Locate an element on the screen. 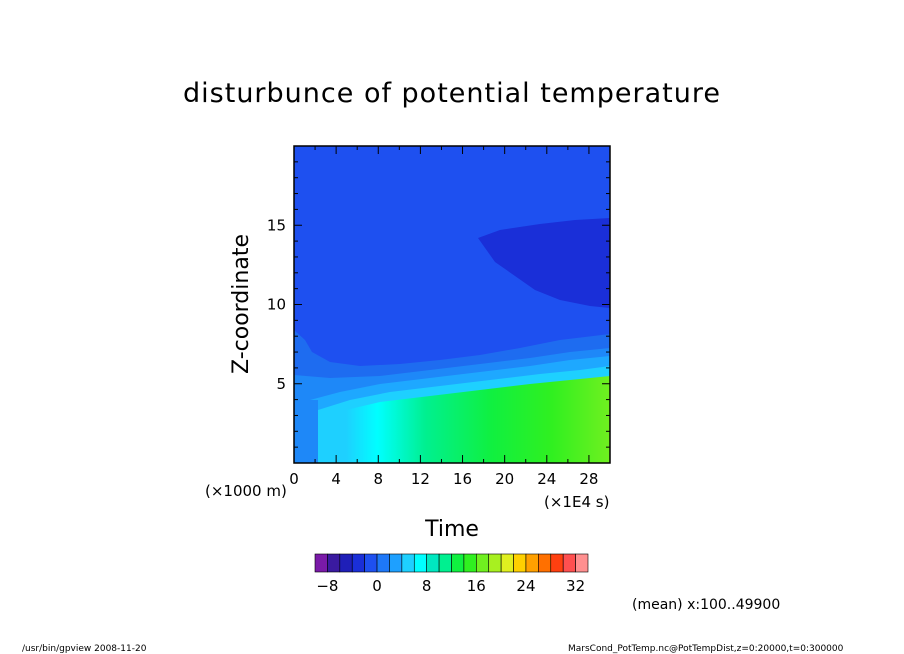 This screenshot has width=904, height=654. x-tick-label: 20 is located at coordinates (504, 479).